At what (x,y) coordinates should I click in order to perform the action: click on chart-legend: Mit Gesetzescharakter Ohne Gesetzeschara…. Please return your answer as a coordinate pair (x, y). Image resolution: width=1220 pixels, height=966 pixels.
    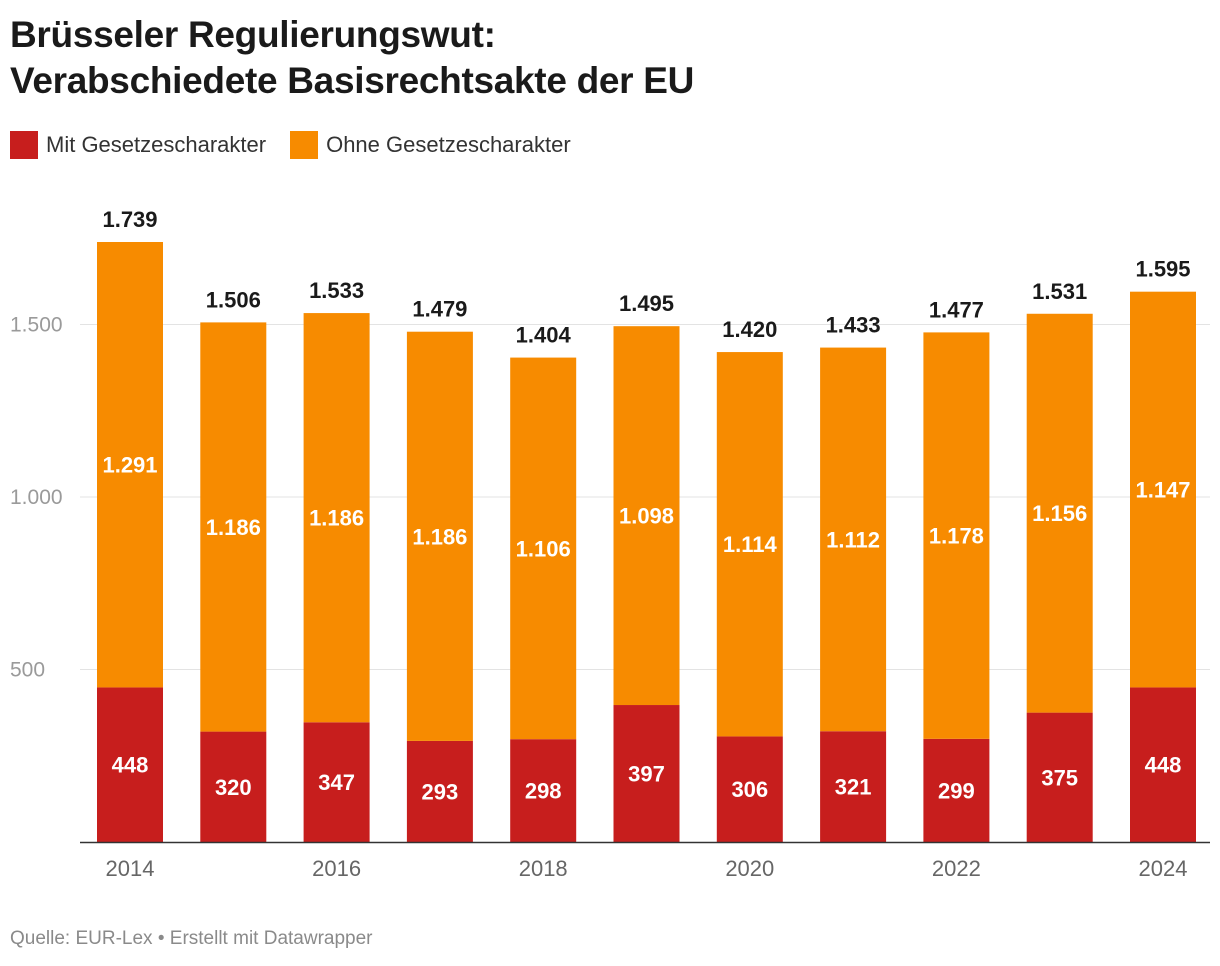
    Looking at the image, I should click on (302, 145).